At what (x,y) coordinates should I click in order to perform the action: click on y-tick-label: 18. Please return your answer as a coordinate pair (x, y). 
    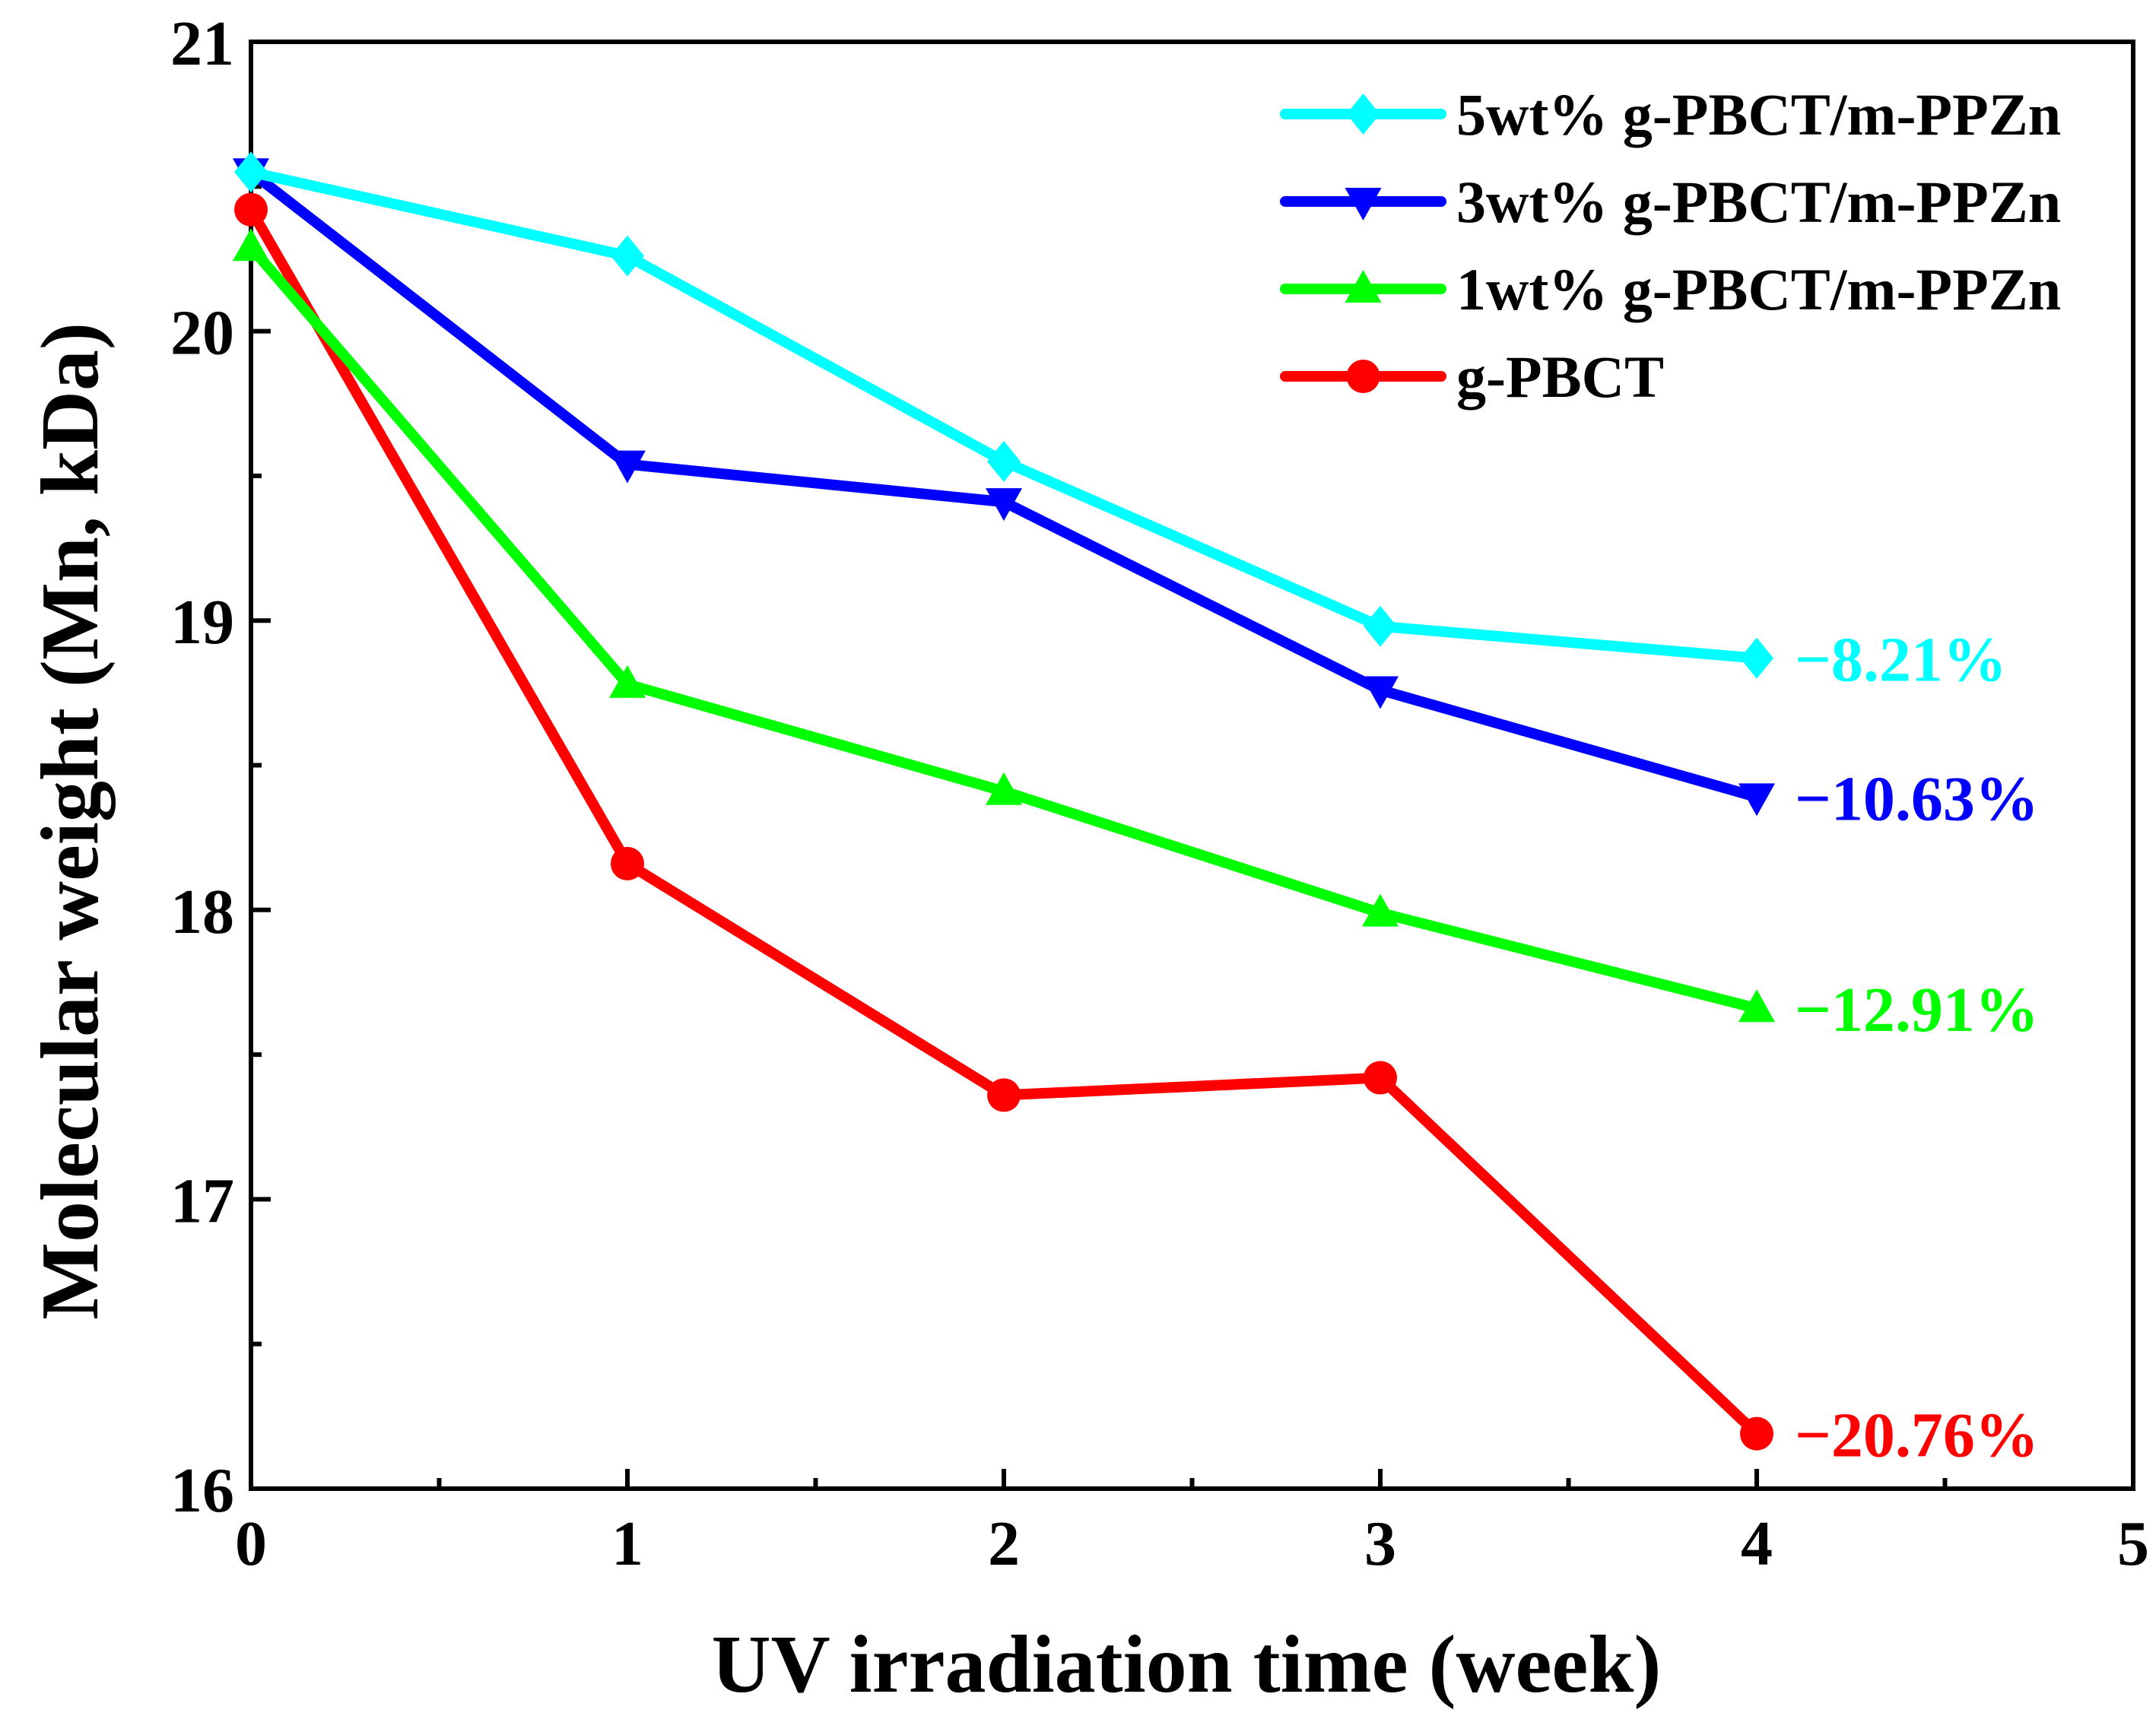
    Looking at the image, I should click on (202, 912).